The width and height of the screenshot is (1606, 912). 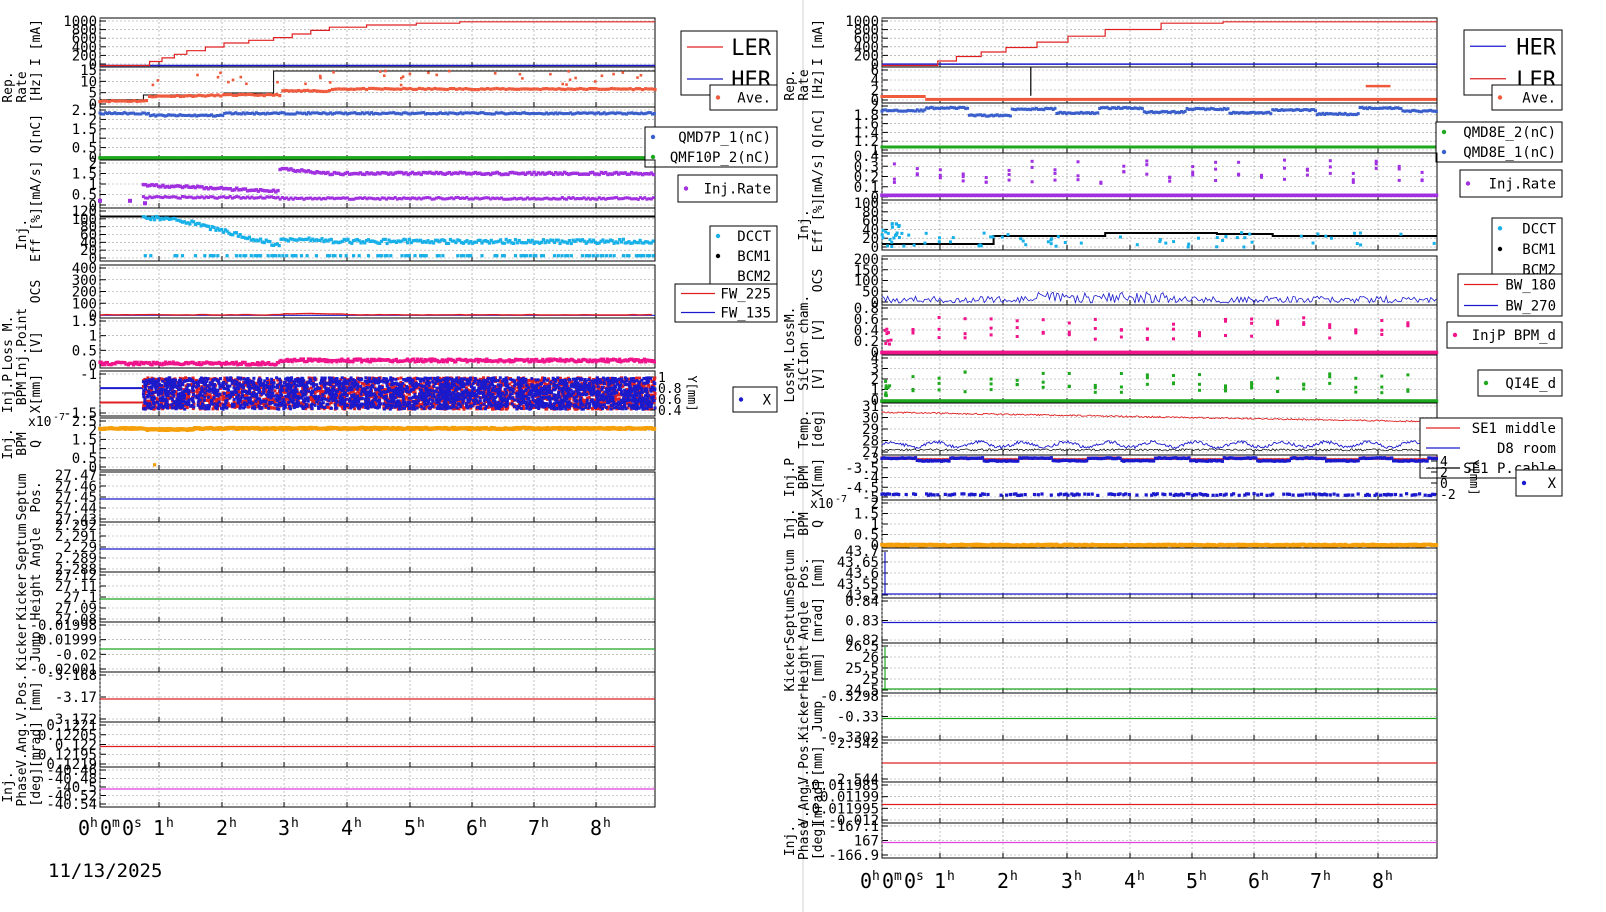 What do you see at coordinates (686, 188) in the screenshot?
I see `legend-swatch-dot` at bounding box center [686, 188].